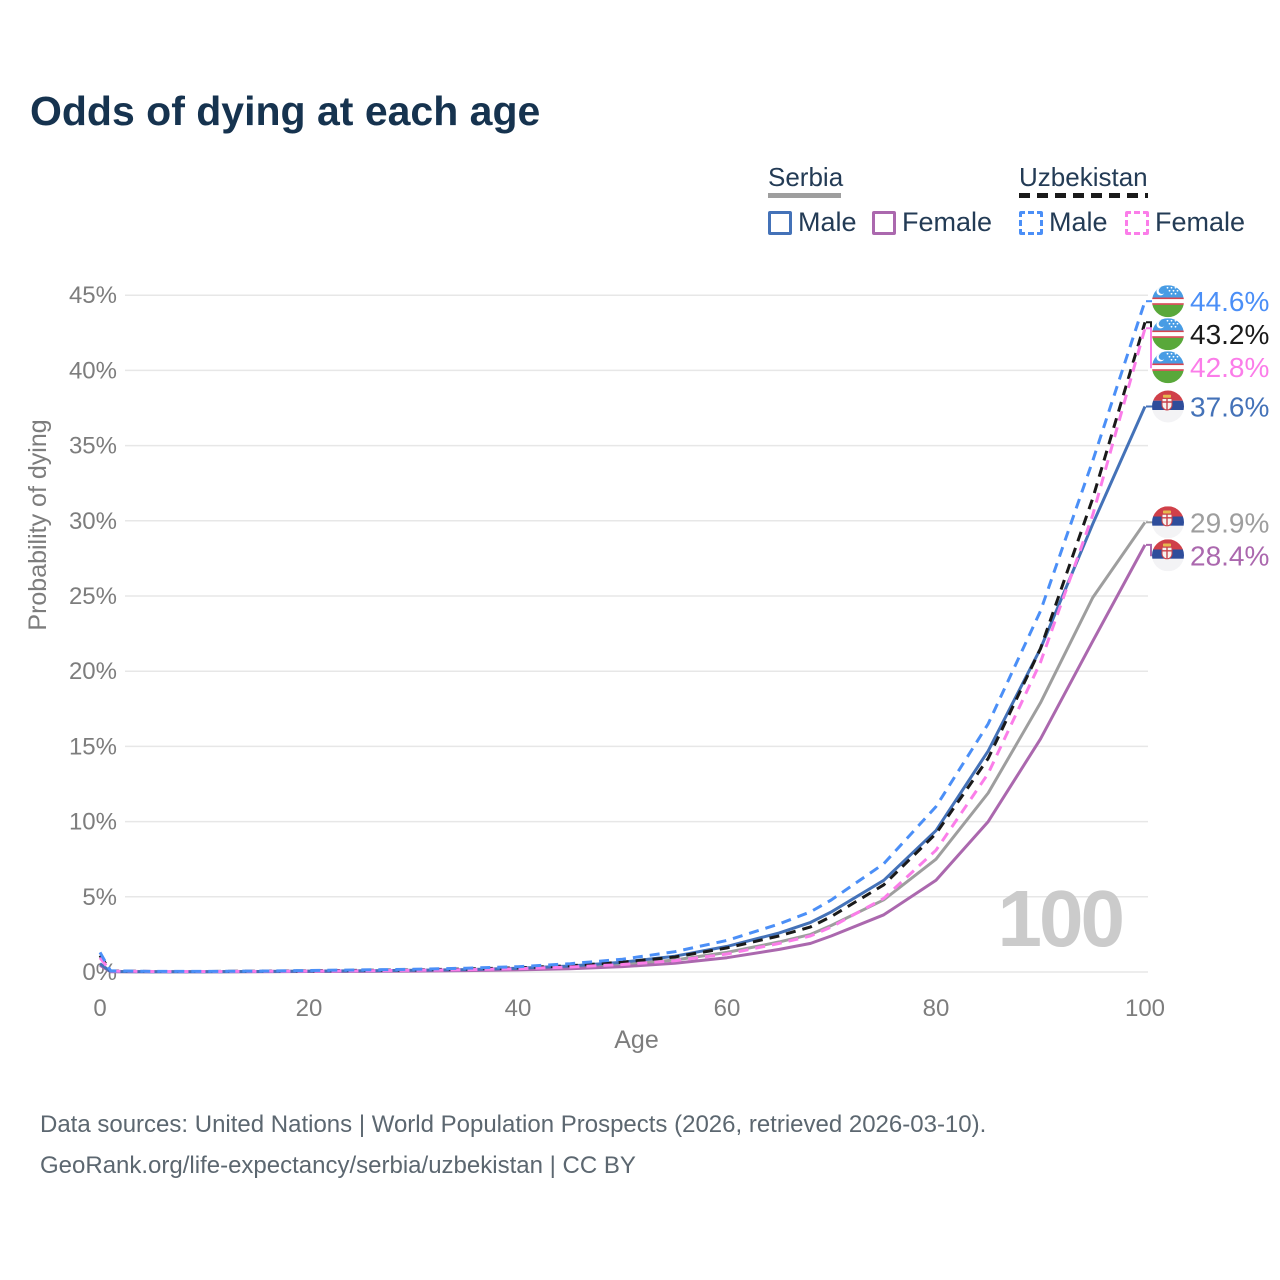  I want to click on end-label-serbia-female: 28.4%, so click(1210, 555).